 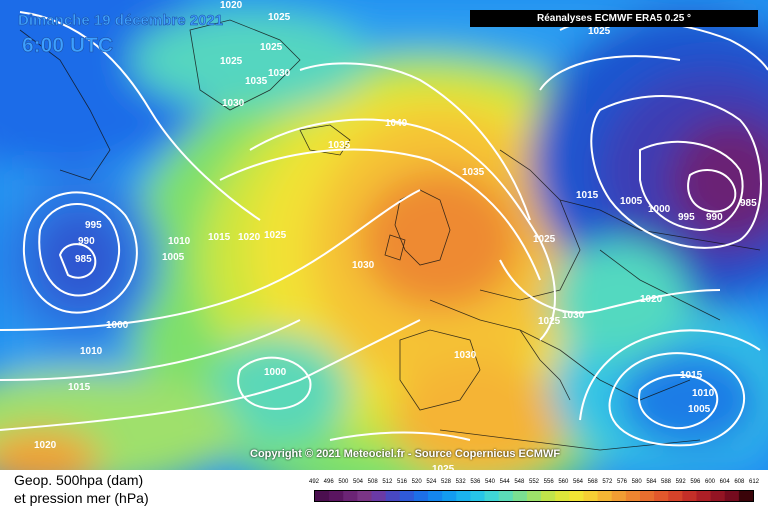 I want to click on color-scale-tick: 584, so click(x=651, y=482).